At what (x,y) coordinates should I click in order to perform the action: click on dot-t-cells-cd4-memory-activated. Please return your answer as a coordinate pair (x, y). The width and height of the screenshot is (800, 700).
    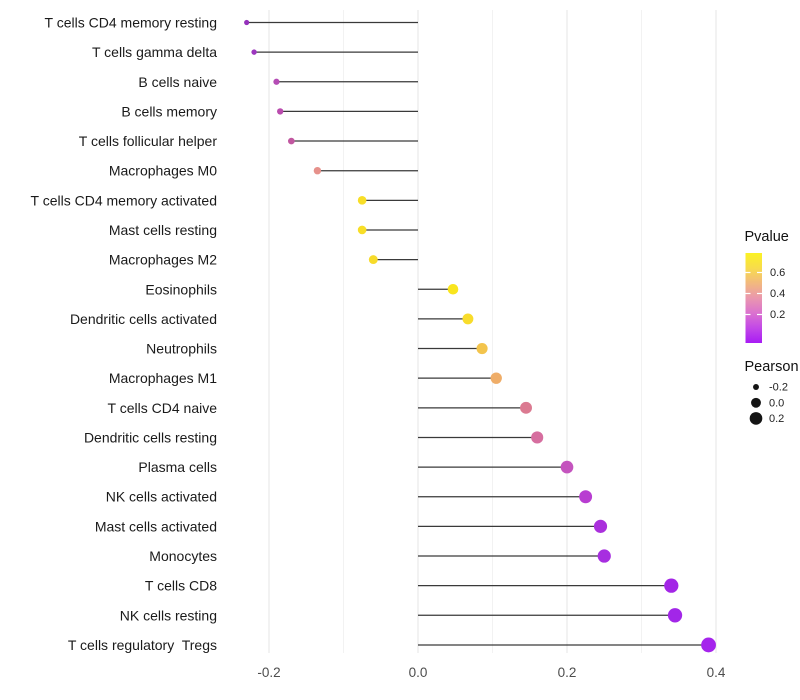
    Looking at the image, I should click on (362, 200).